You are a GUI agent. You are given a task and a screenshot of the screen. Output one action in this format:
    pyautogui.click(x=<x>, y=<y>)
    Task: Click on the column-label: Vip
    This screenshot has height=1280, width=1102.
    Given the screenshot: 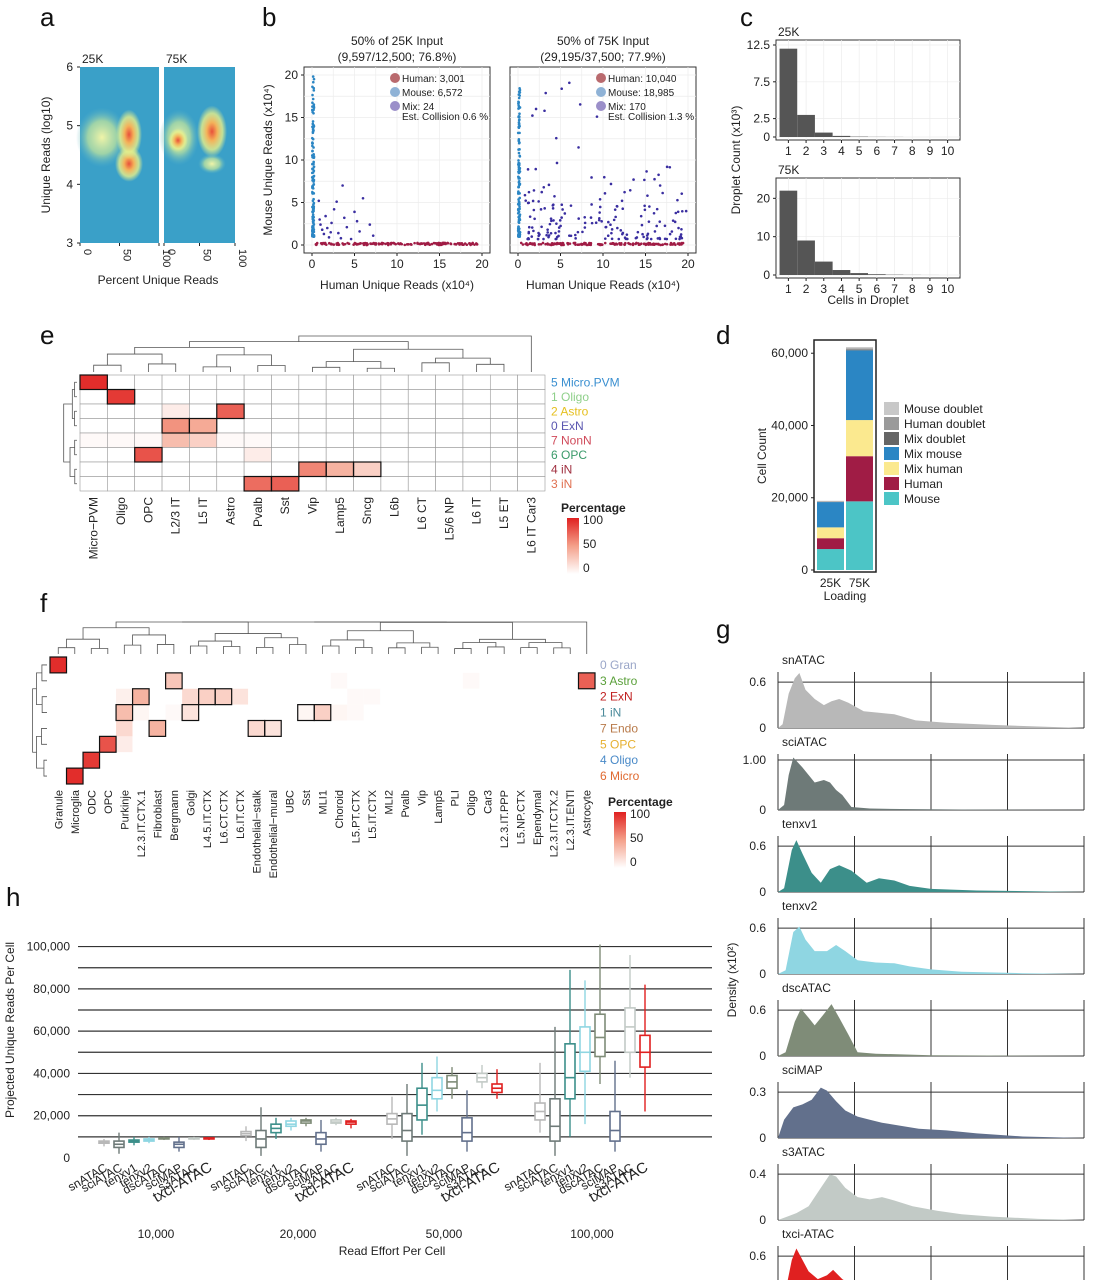 What is the action you would take?
    pyautogui.click(x=423, y=798)
    